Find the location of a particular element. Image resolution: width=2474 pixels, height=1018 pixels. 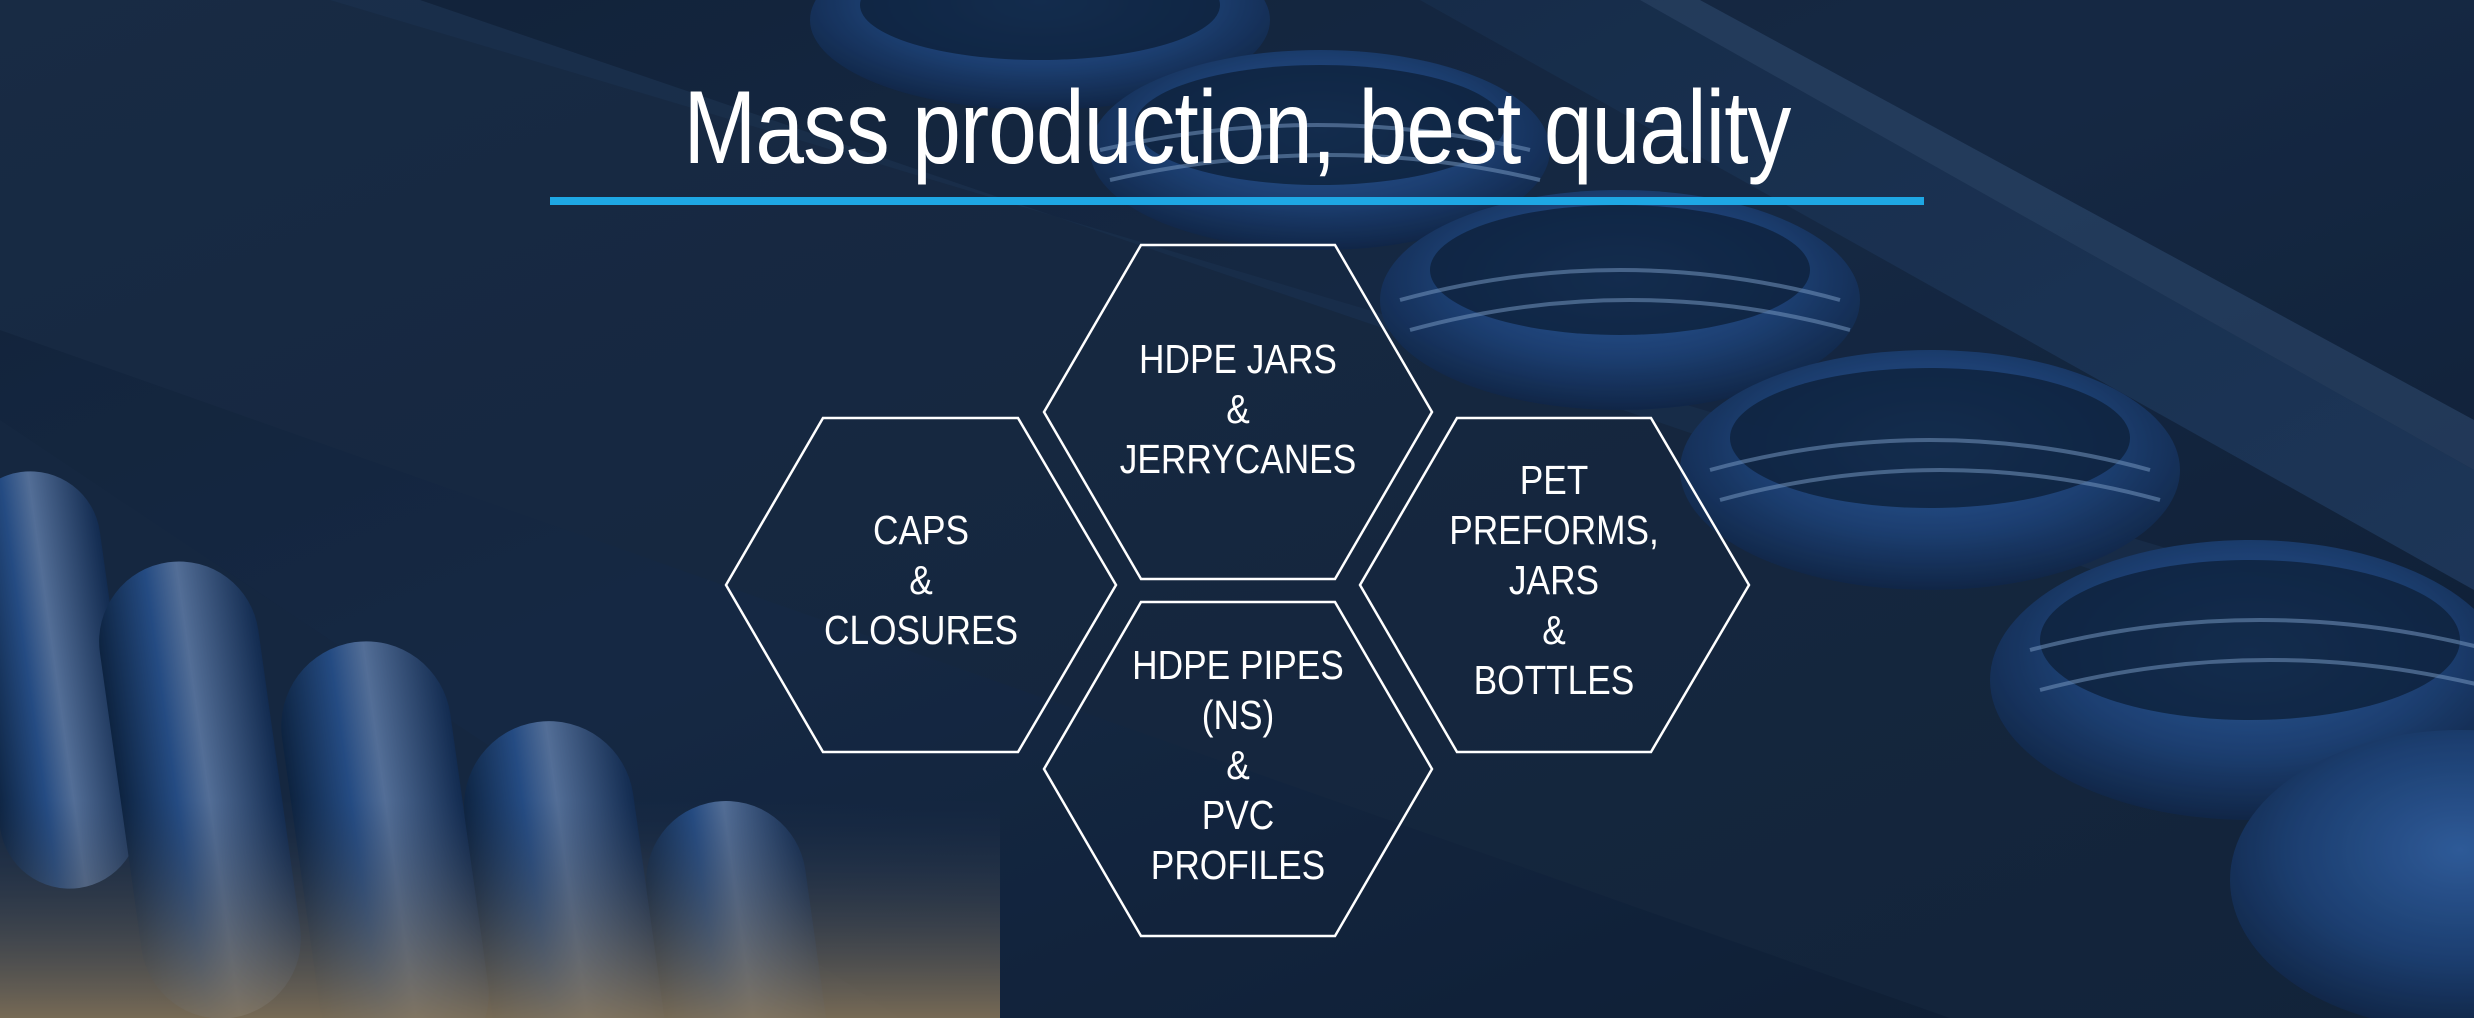

hexagon-pet is located at coordinates (1554, 585).